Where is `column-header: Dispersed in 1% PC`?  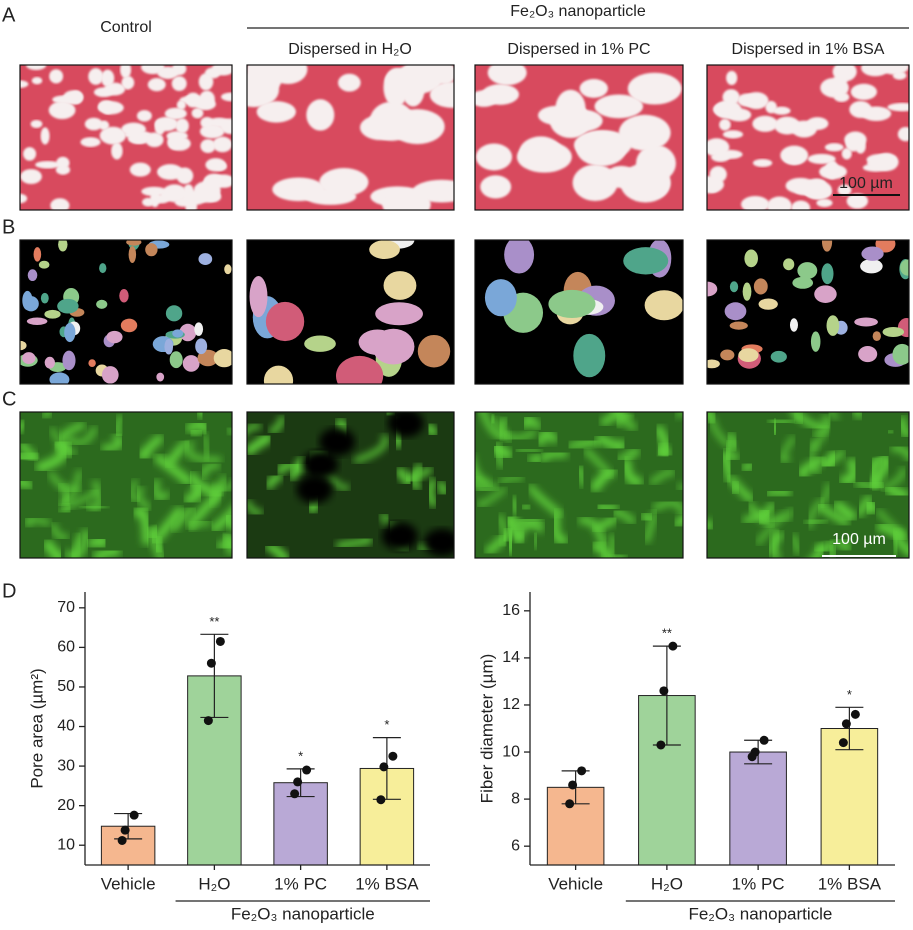
column-header: Dispersed in 1% PC is located at coordinates (578, 49).